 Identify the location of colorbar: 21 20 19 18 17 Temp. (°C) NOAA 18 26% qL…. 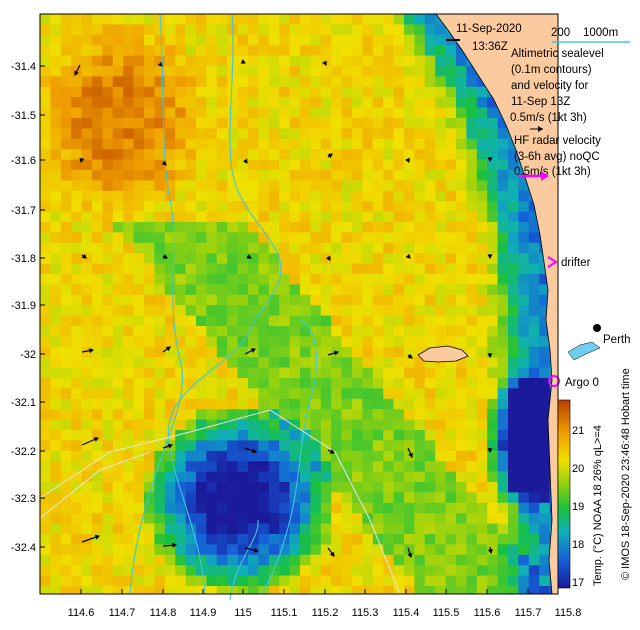
(580, 494).